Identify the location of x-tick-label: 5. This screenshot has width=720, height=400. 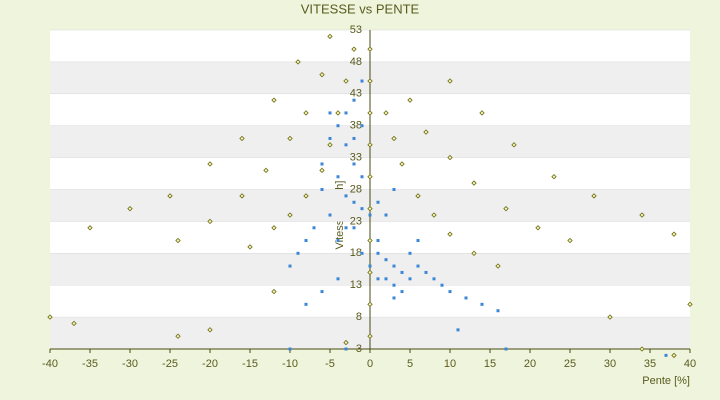
(410, 364).